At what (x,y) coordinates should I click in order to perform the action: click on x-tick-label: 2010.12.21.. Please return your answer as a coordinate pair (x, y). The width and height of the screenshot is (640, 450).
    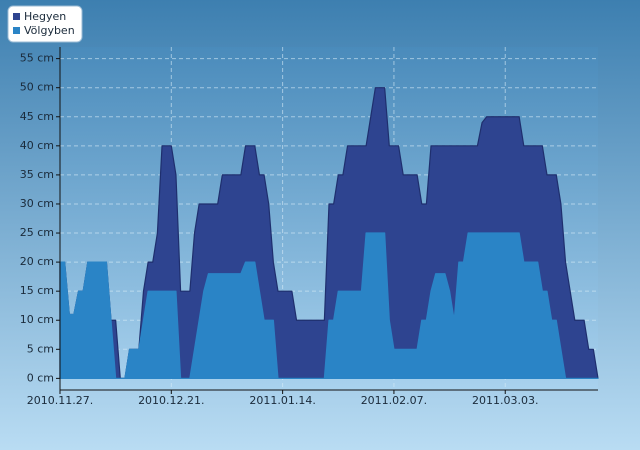
    Looking at the image, I should click on (171, 400).